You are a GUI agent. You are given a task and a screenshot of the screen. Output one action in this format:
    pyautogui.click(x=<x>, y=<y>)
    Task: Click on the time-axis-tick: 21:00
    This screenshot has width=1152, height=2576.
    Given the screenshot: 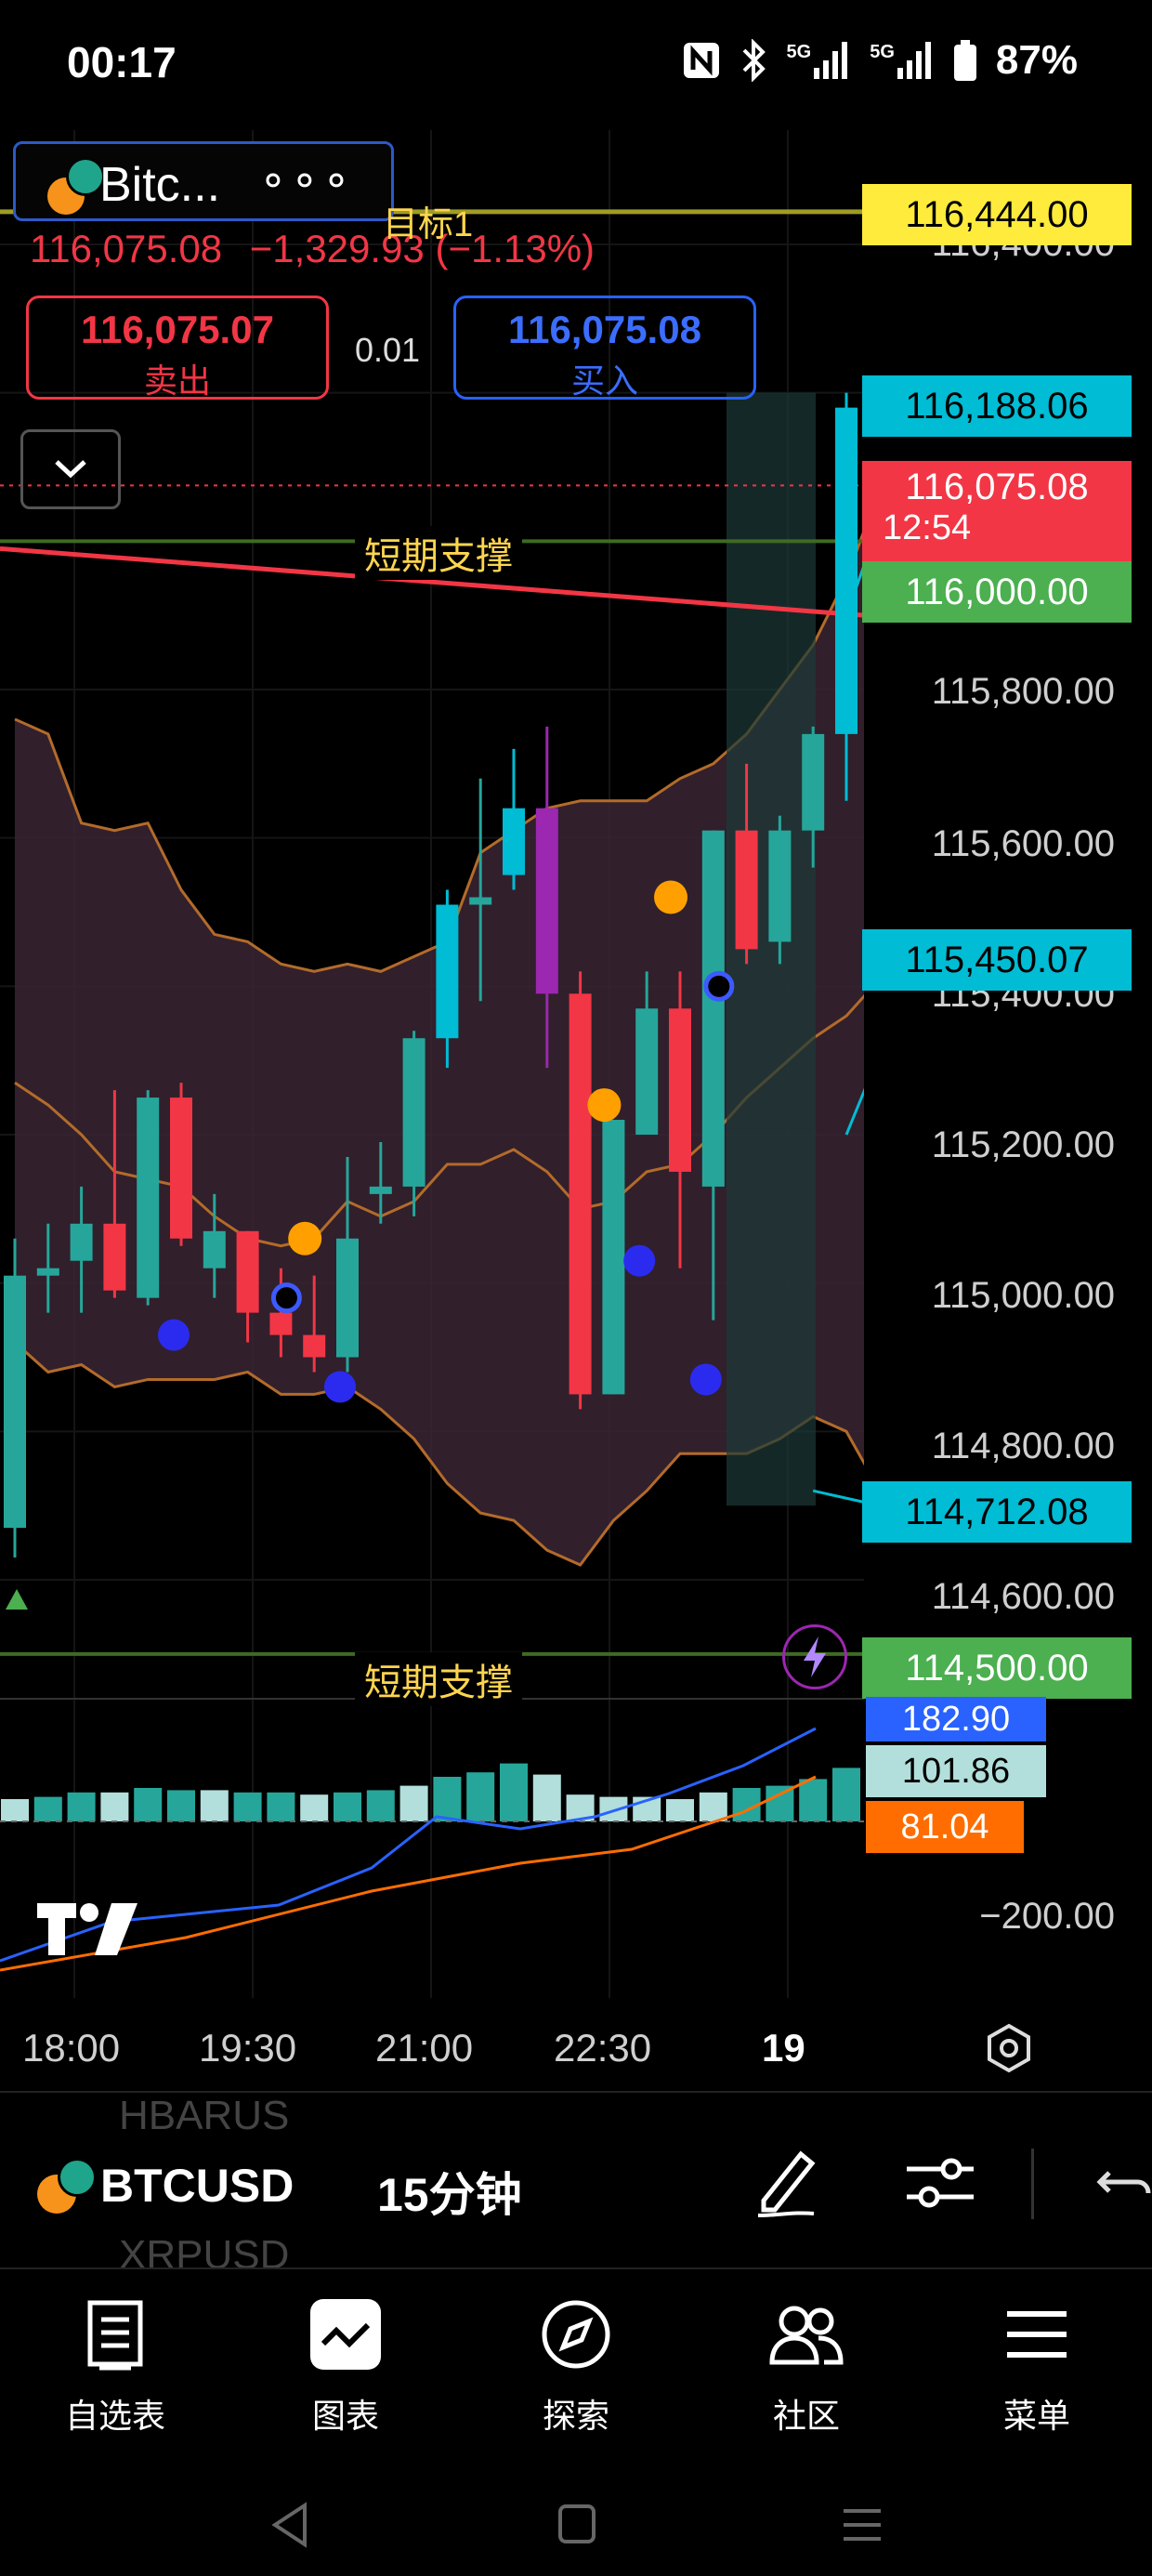 What is the action you would take?
    pyautogui.click(x=424, y=2048)
    